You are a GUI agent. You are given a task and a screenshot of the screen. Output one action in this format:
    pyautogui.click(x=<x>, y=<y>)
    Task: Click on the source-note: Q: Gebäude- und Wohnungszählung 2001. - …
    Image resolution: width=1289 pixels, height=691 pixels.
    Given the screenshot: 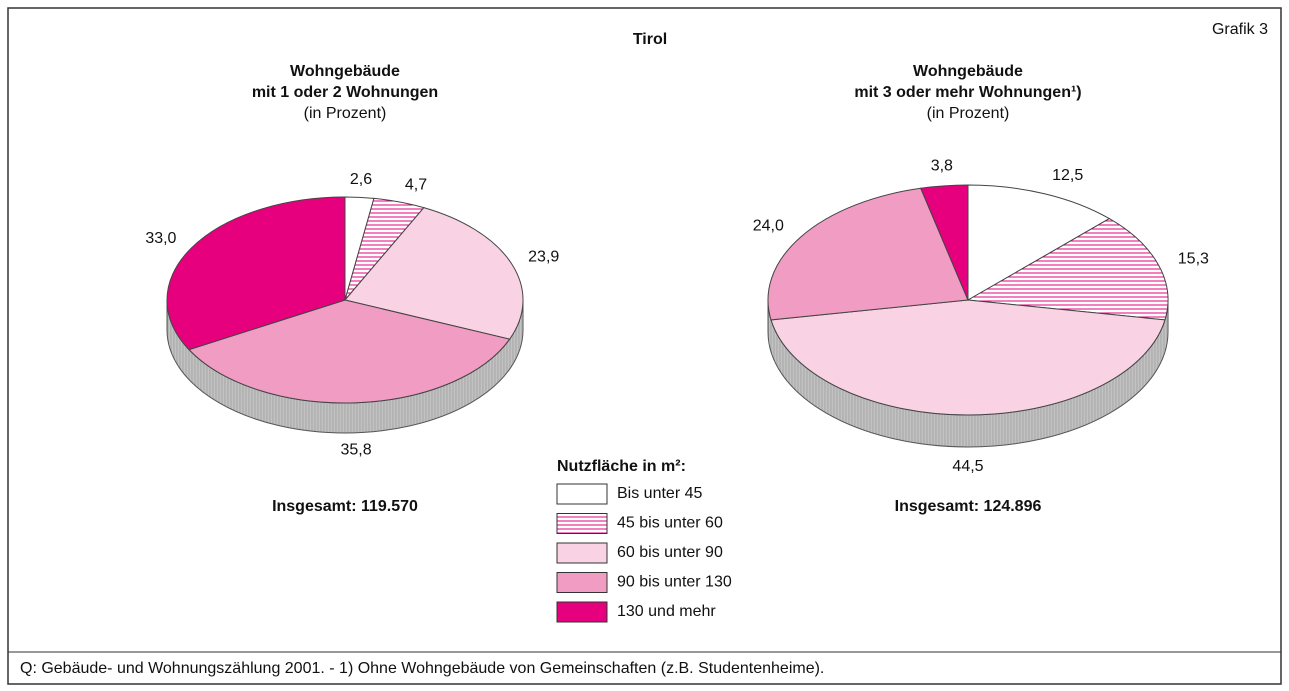 What is the action you would take?
    pyautogui.click(x=422, y=668)
    